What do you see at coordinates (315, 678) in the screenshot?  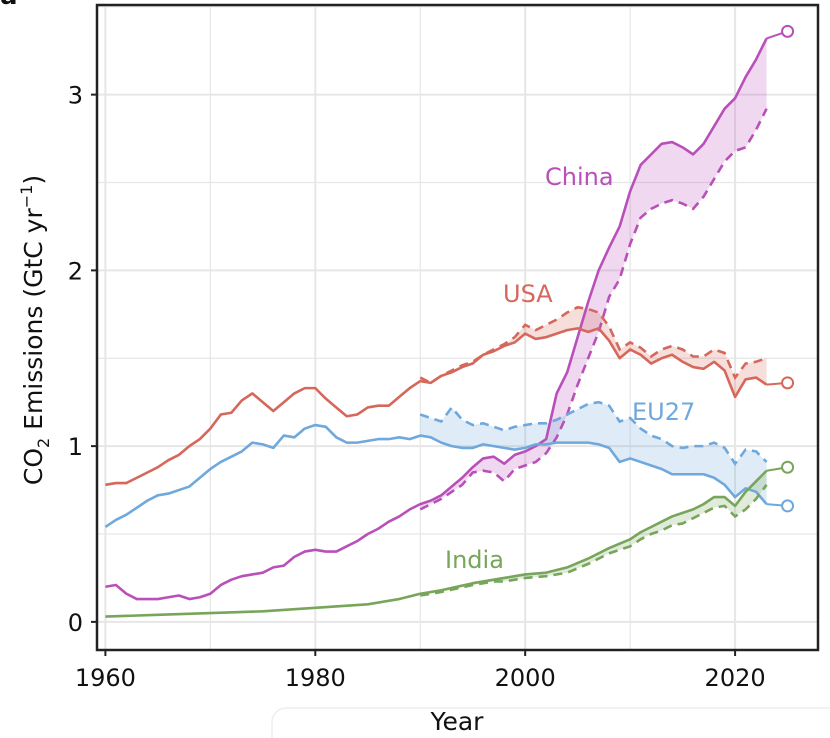 I see `x-tick-label: 1980` at bounding box center [315, 678].